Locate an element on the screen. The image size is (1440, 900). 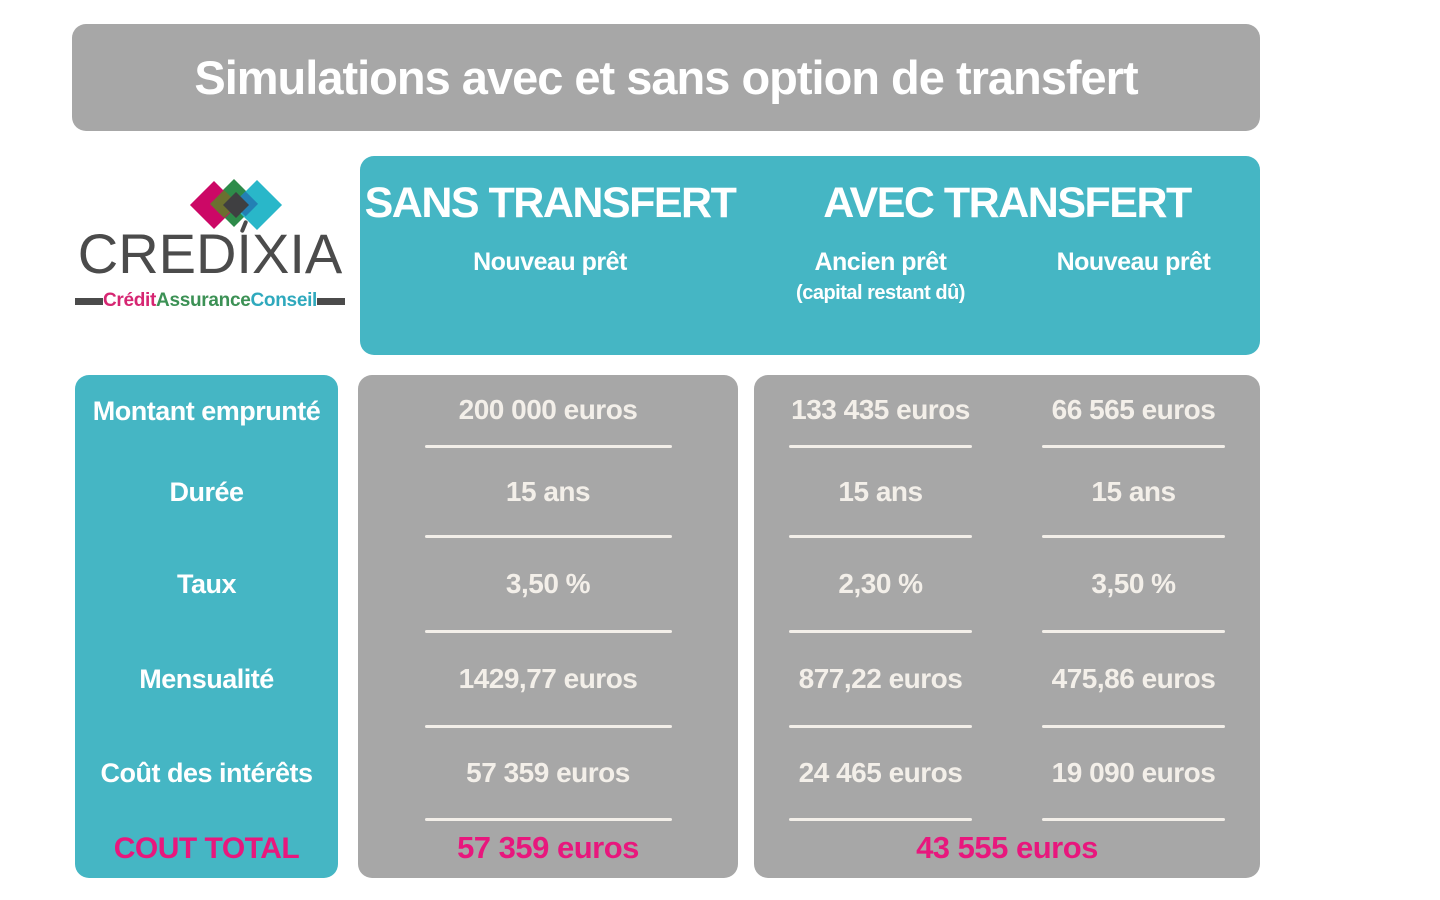
header-avec-nouveau-pret: Nouveau prêt is located at coordinates (1133, 262).